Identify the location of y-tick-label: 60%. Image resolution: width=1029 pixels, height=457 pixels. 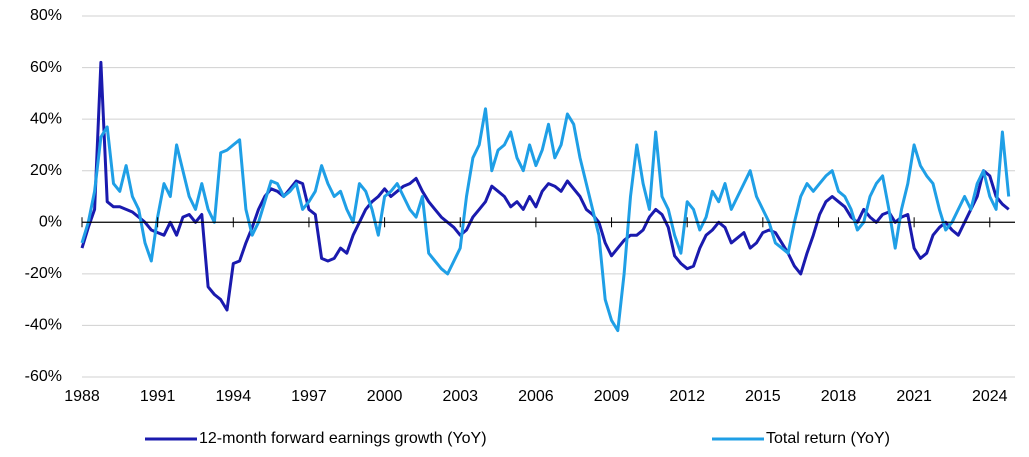
(46, 67).